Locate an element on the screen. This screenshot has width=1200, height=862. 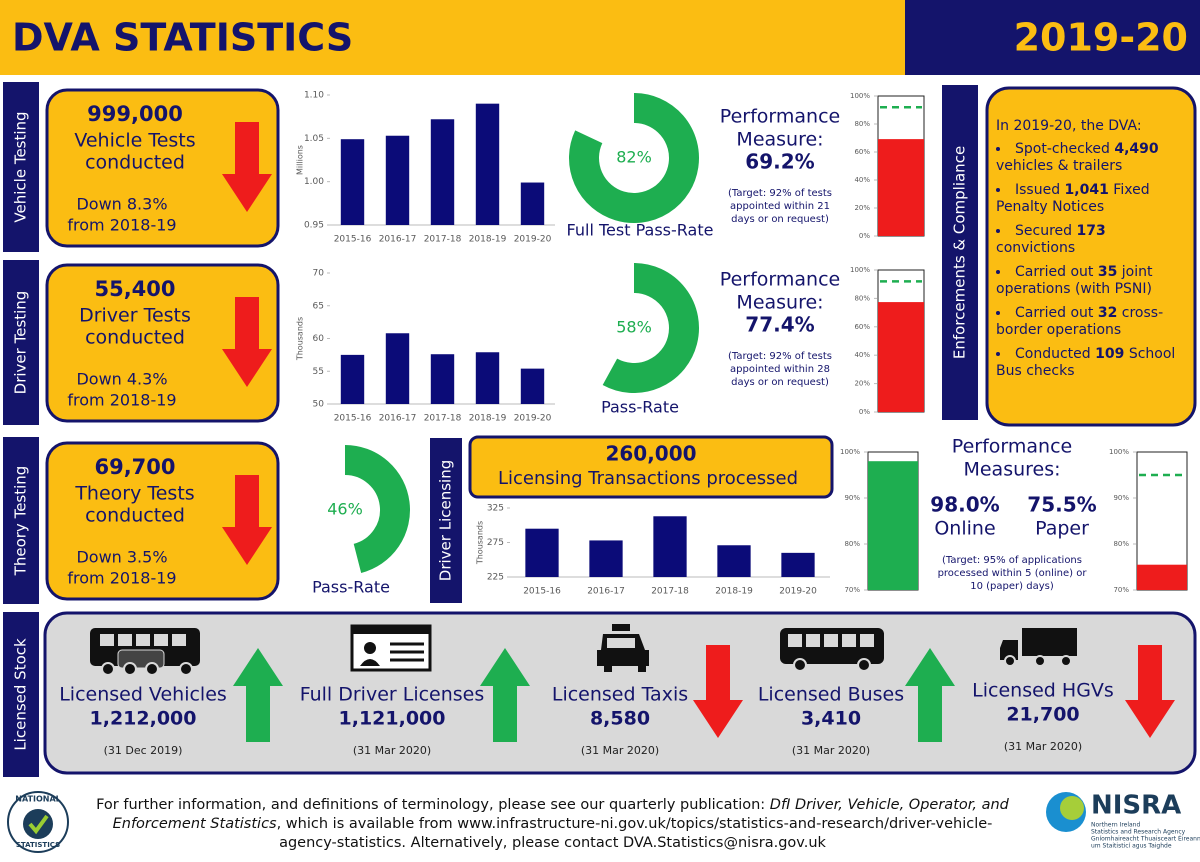
item-text: Conducted is located at coordinates (1053, 354).